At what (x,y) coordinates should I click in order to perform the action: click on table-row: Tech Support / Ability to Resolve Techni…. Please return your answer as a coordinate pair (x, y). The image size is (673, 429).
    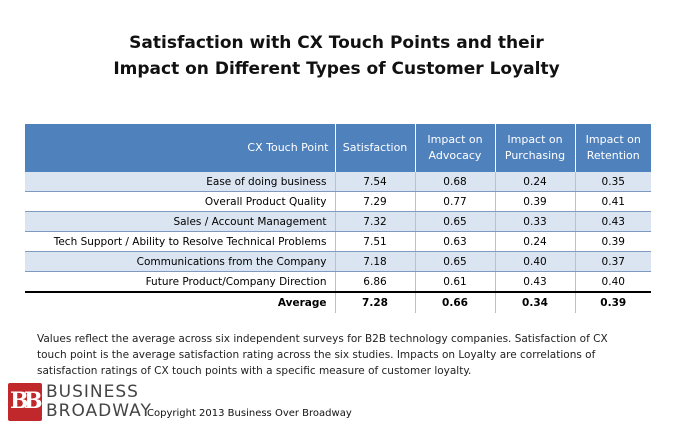
    Looking at the image, I should click on (338, 241).